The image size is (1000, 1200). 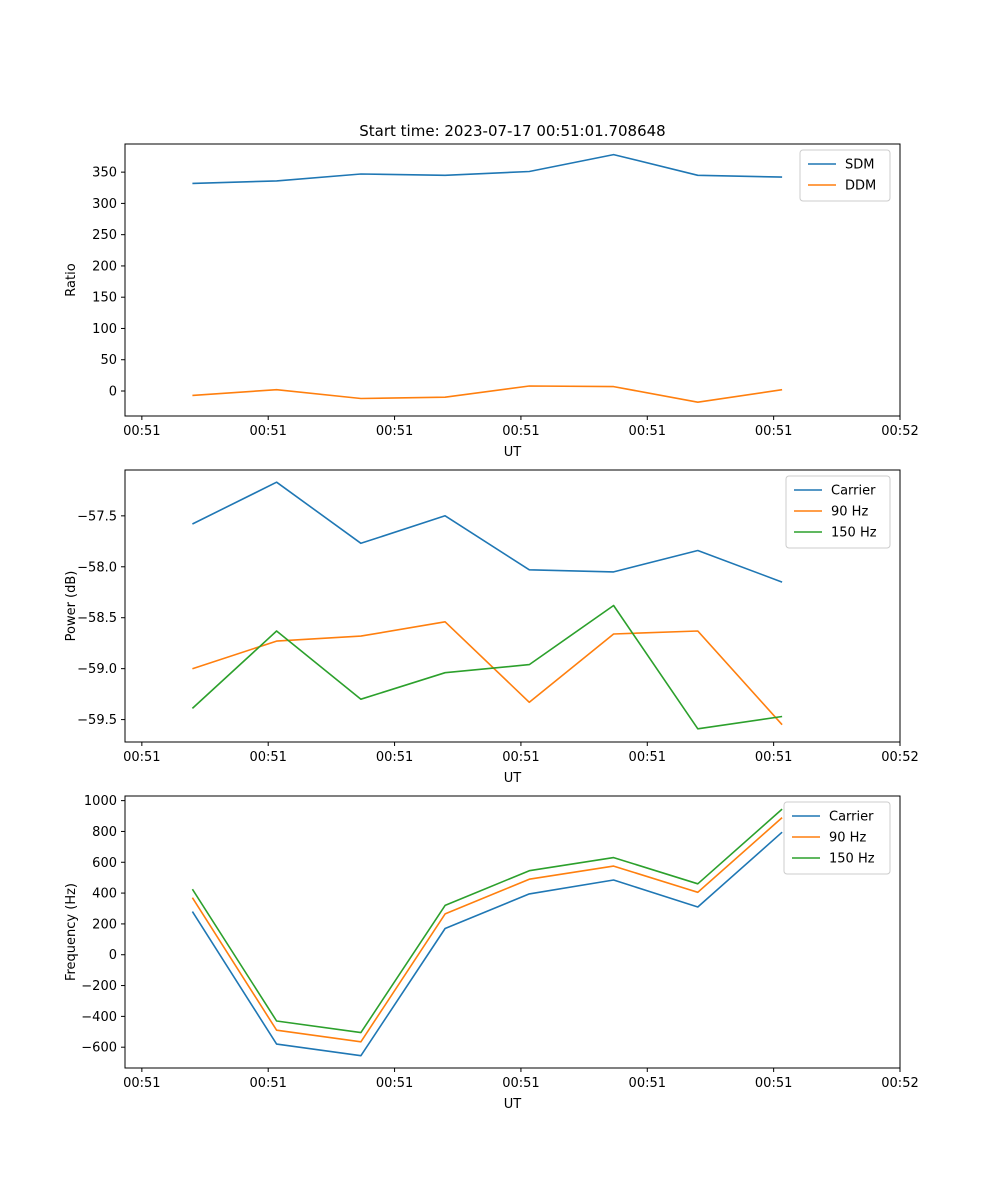 I want to click on y-tick-label: −57.5, so click(x=97, y=516).